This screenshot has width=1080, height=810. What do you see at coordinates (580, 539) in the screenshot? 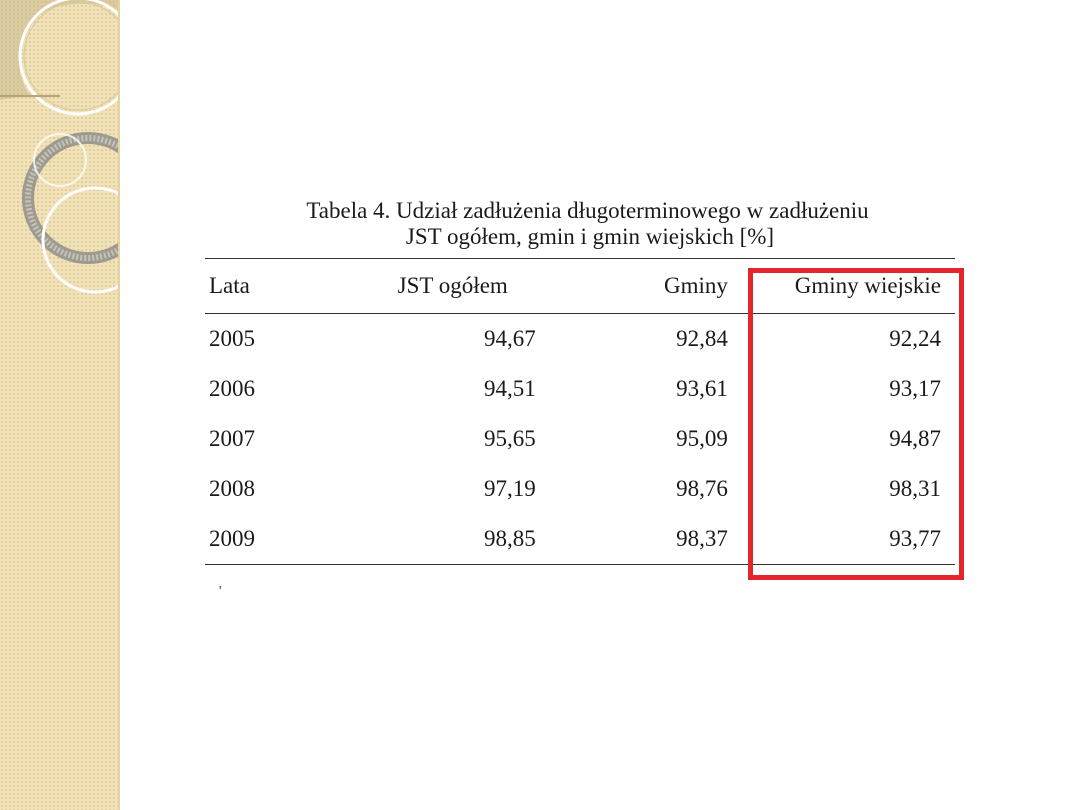
I see `table-row: 2009 98,85 98,37 93,77` at bounding box center [580, 539].